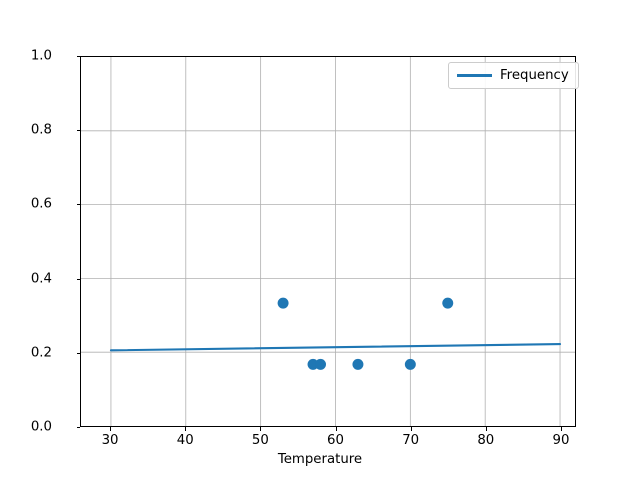  Describe the element at coordinates (561, 440) in the screenshot. I see `x-tick-label: 90` at that location.